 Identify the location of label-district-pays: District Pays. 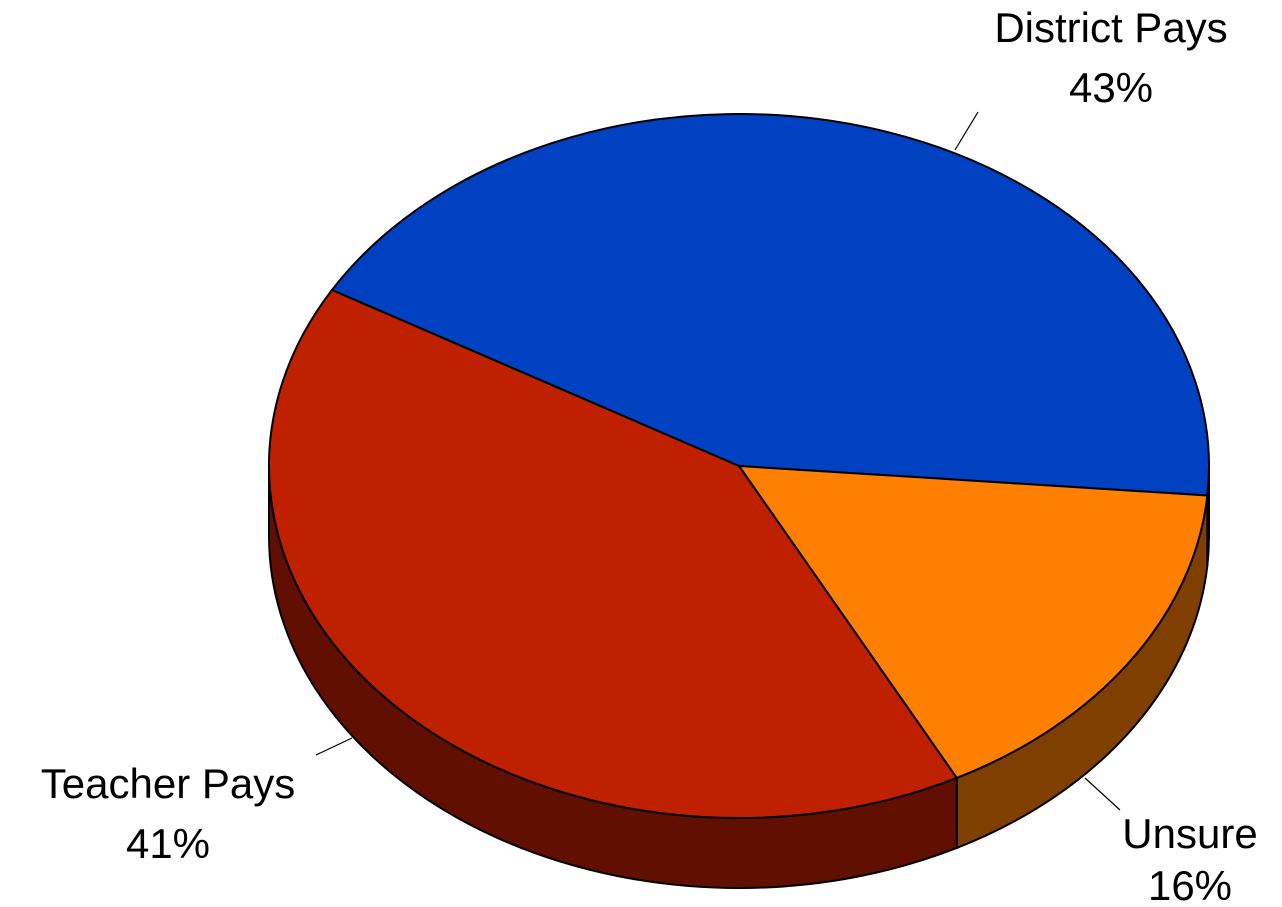
(1110, 27).